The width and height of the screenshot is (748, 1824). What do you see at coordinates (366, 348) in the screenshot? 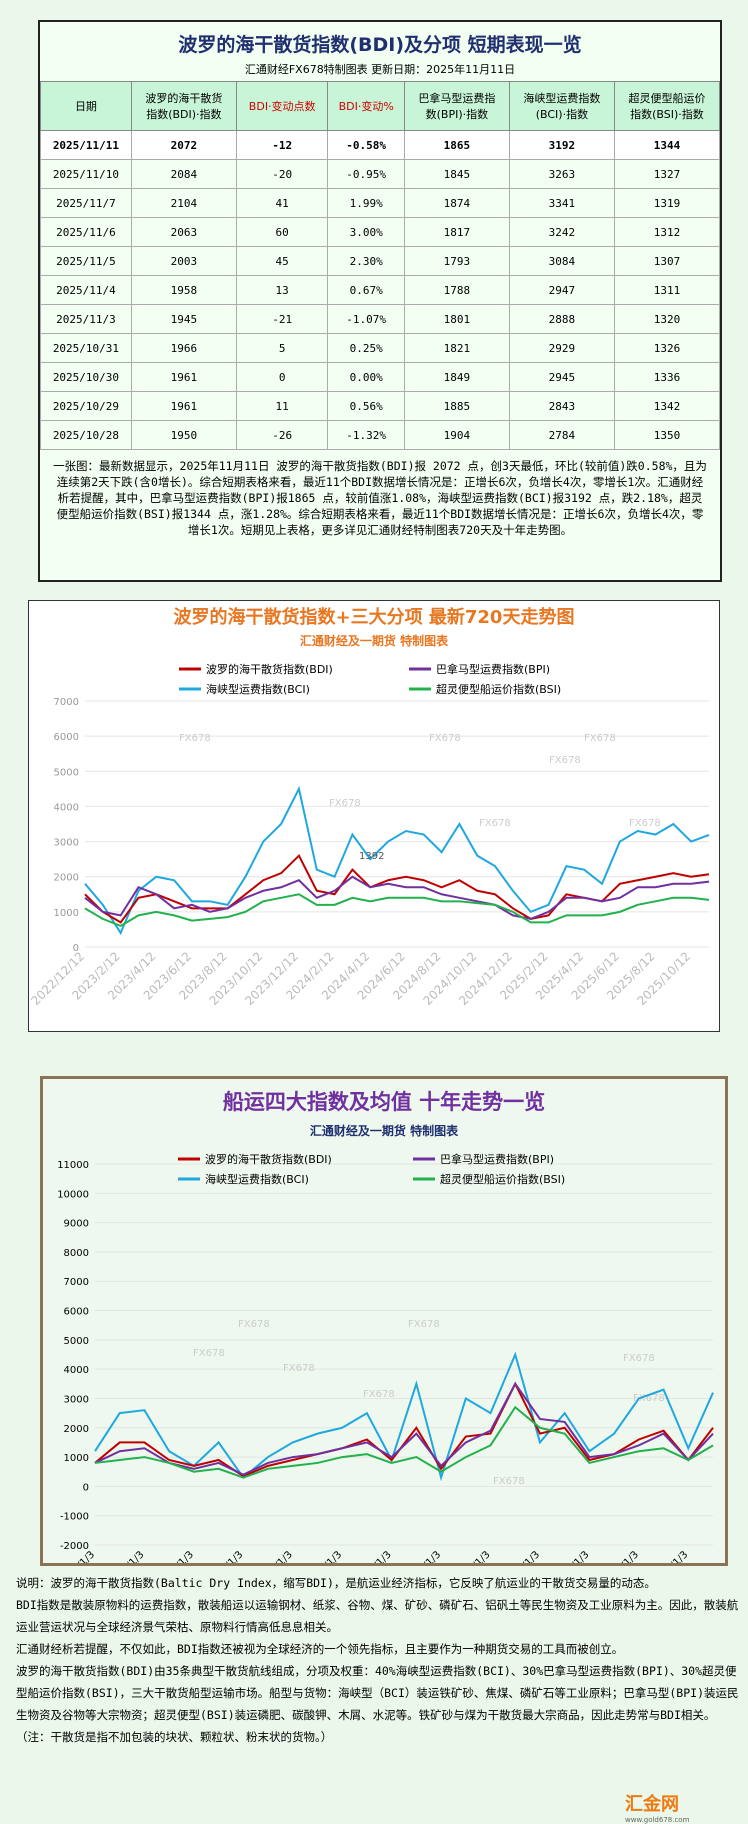
I see `table-cell: 0.25%` at bounding box center [366, 348].